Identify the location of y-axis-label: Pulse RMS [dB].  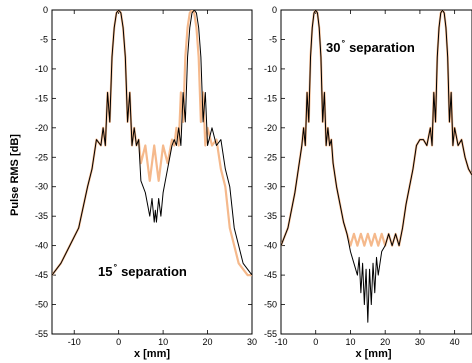
(15, 175).